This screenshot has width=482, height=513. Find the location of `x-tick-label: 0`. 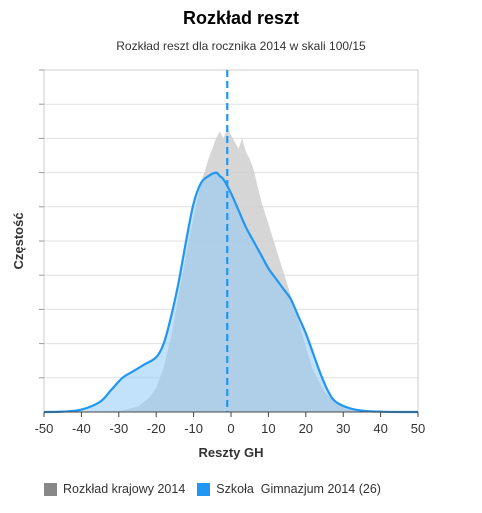

x-tick-label: 0 is located at coordinates (230, 428).